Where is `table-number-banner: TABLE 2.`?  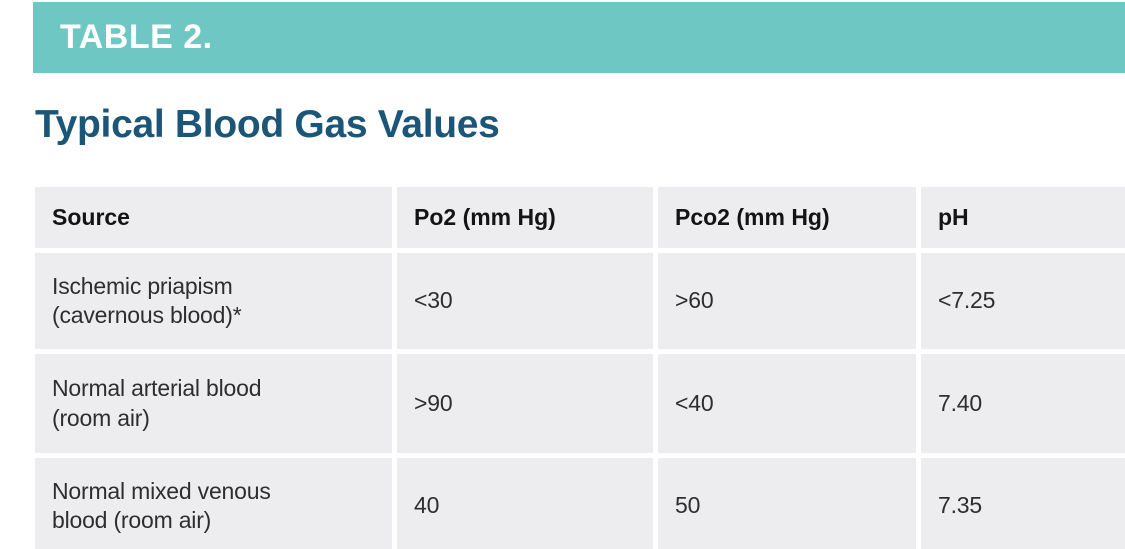
table-number-banner: TABLE 2. is located at coordinates (579, 37).